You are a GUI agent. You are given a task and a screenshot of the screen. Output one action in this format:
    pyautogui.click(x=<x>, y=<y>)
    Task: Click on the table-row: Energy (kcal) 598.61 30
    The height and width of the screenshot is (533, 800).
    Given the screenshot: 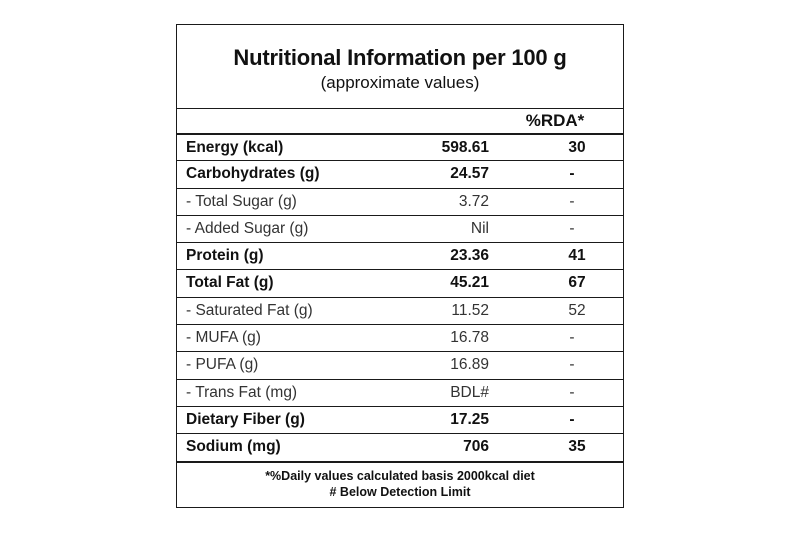 What is the action you would take?
    pyautogui.click(x=400, y=146)
    